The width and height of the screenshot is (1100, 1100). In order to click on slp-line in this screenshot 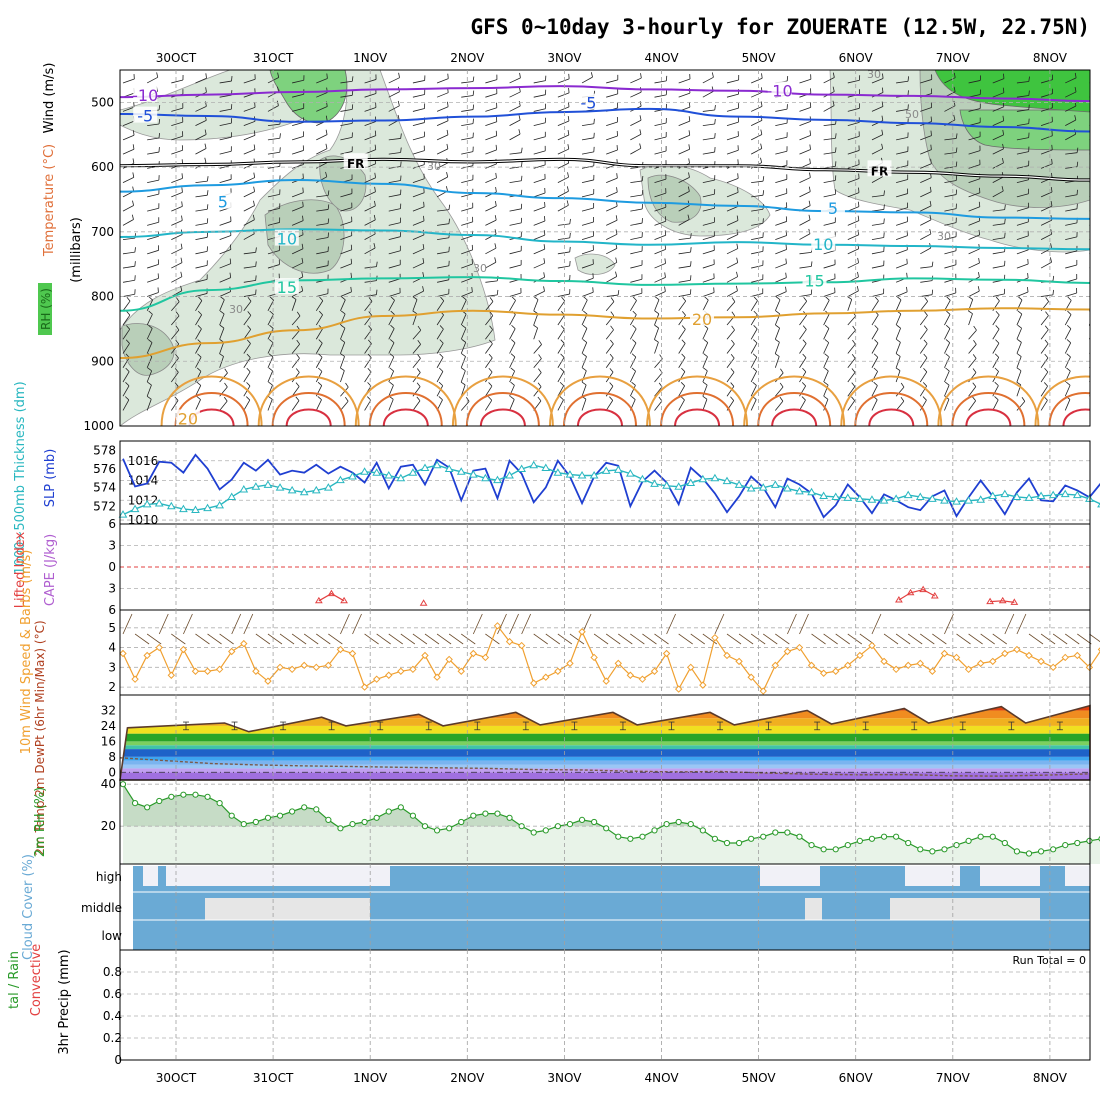, I will do `click(611, 486)`.